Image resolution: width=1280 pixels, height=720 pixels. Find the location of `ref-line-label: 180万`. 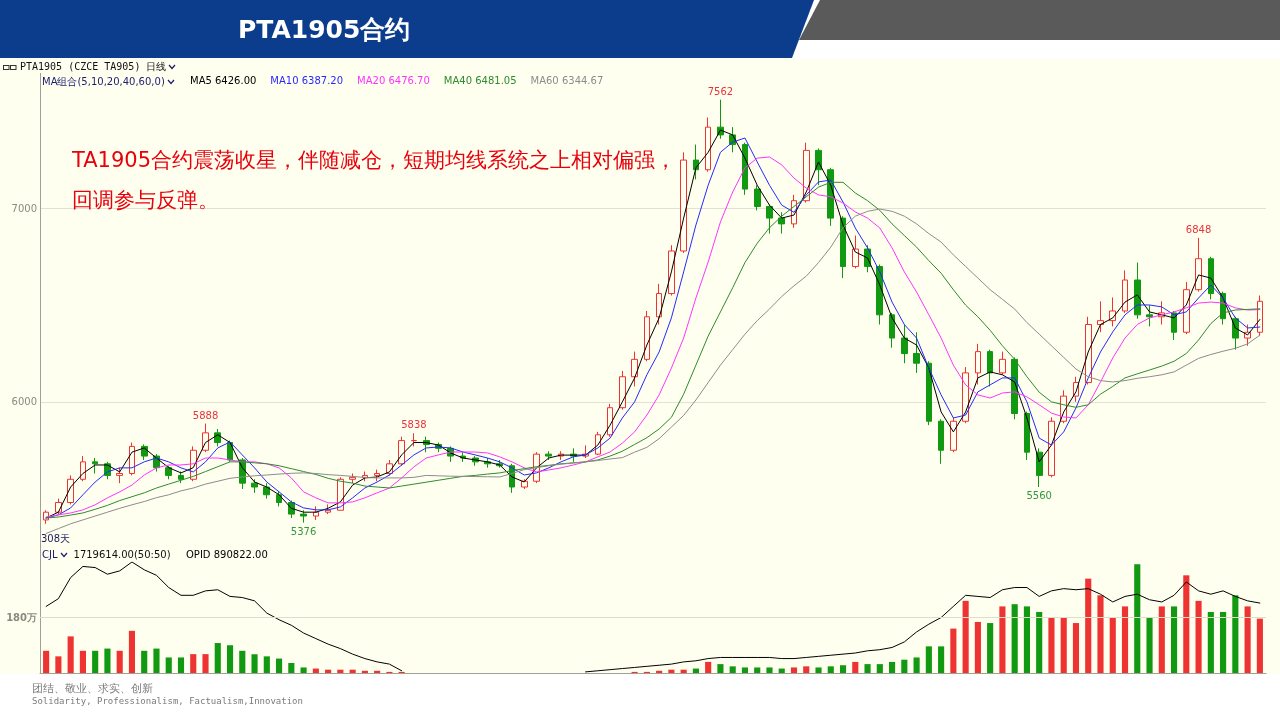

ref-line-label: 180万 is located at coordinates (21, 617).